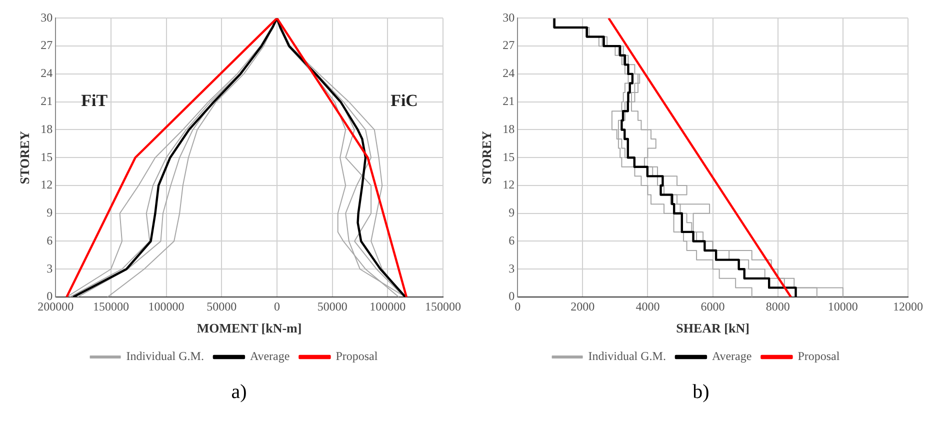 This screenshot has height=426, width=946. What do you see at coordinates (712, 306) in the screenshot?
I see `x-tick-label: 6000` at bounding box center [712, 306].